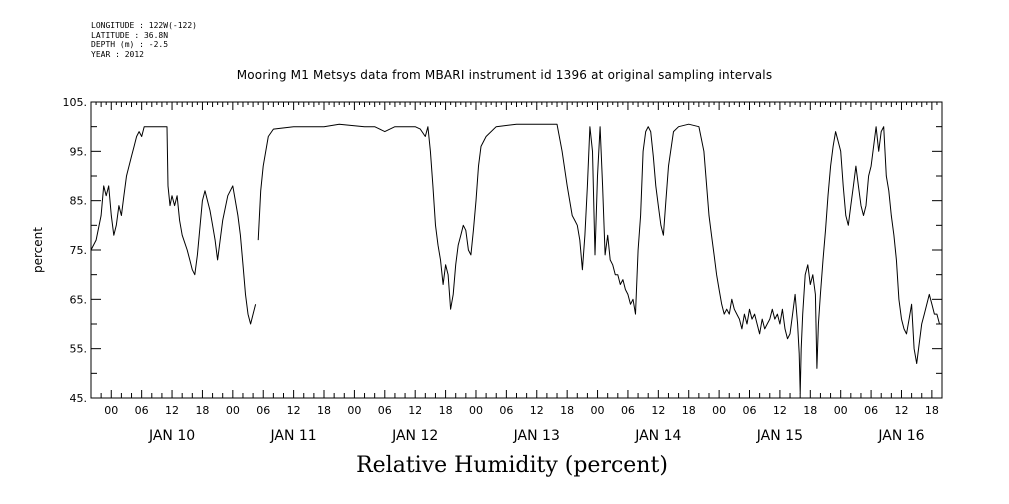  I want to click on x-day-label: JAN 11, so click(293, 436).